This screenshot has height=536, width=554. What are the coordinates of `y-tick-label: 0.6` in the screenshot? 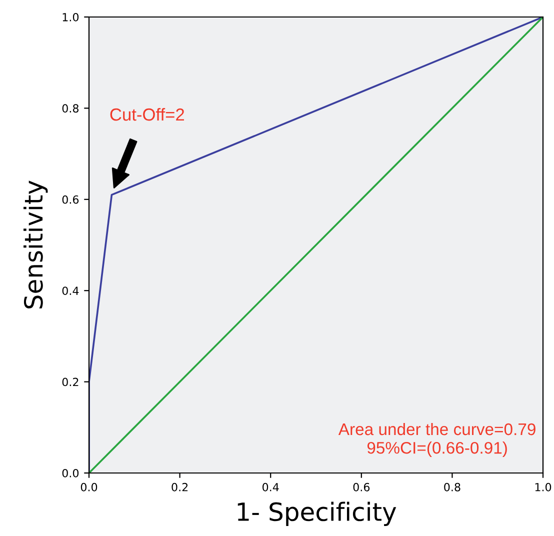 It's located at (70, 199).